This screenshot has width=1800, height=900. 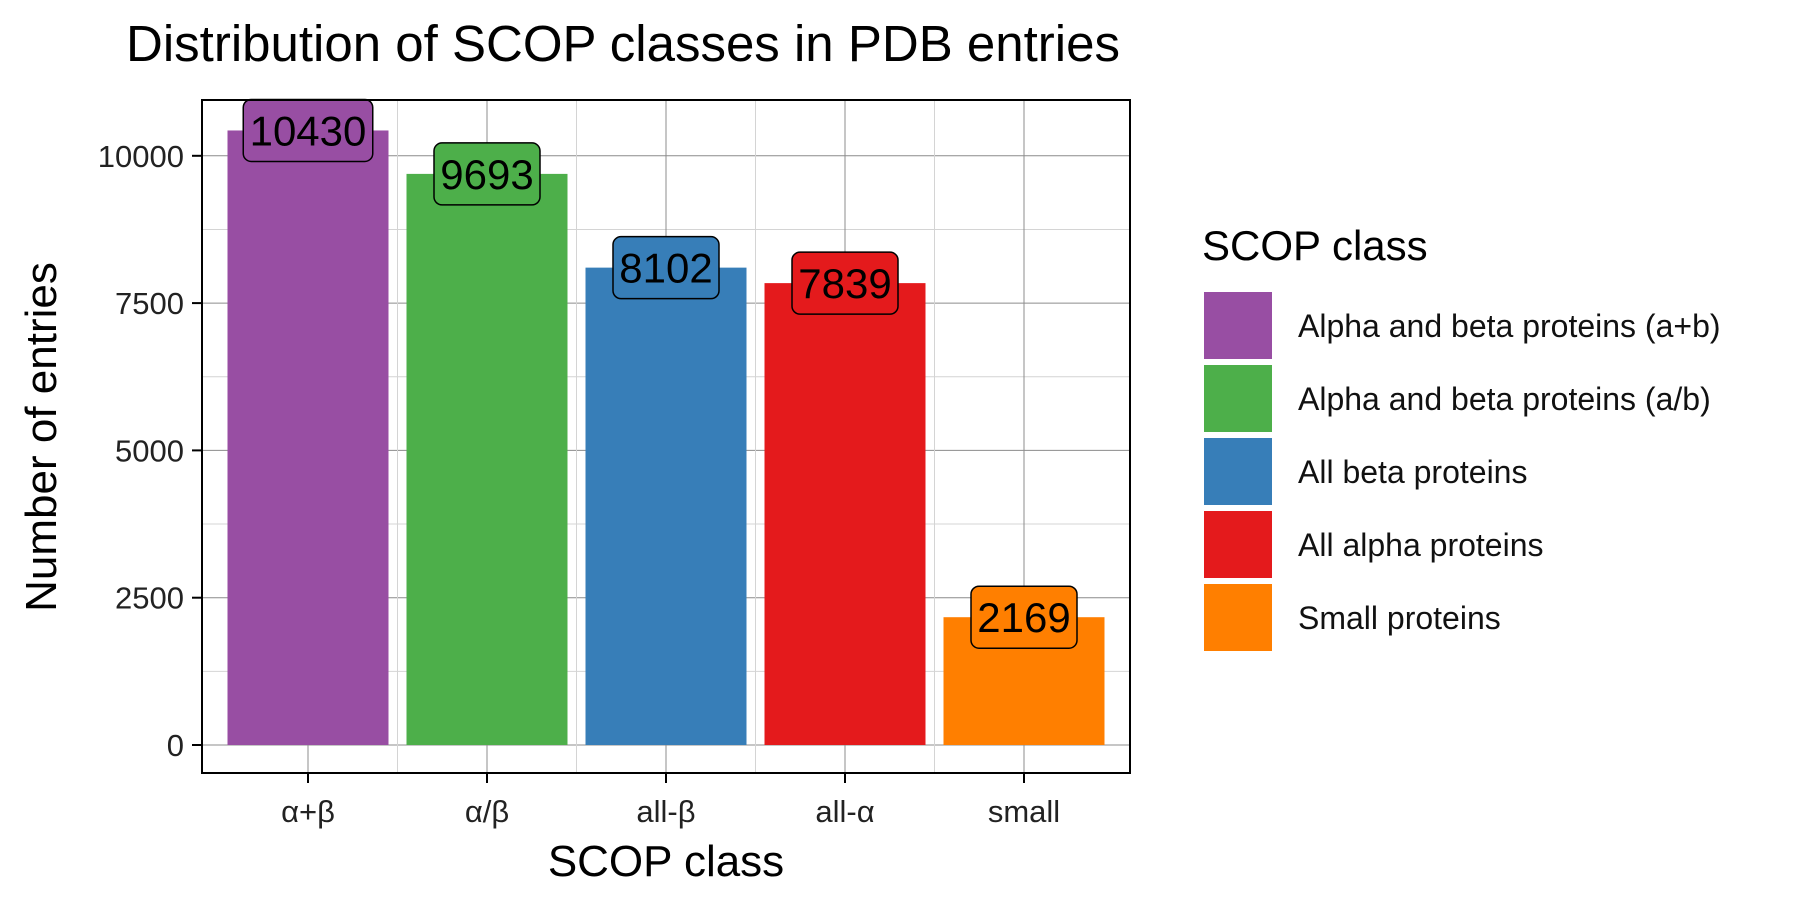 What do you see at coordinates (1420, 545) in the screenshot?
I see `legend-label-3: All alpha proteins` at bounding box center [1420, 545].